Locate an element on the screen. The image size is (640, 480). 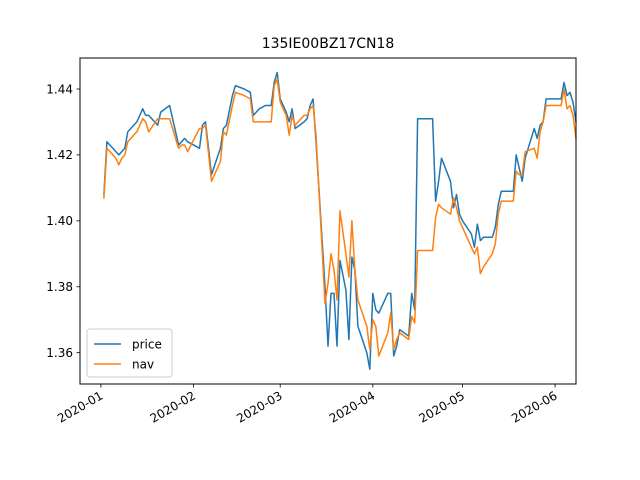
chart-title: 135IE00BZ17CN18 is located at coordinates (328, 44).